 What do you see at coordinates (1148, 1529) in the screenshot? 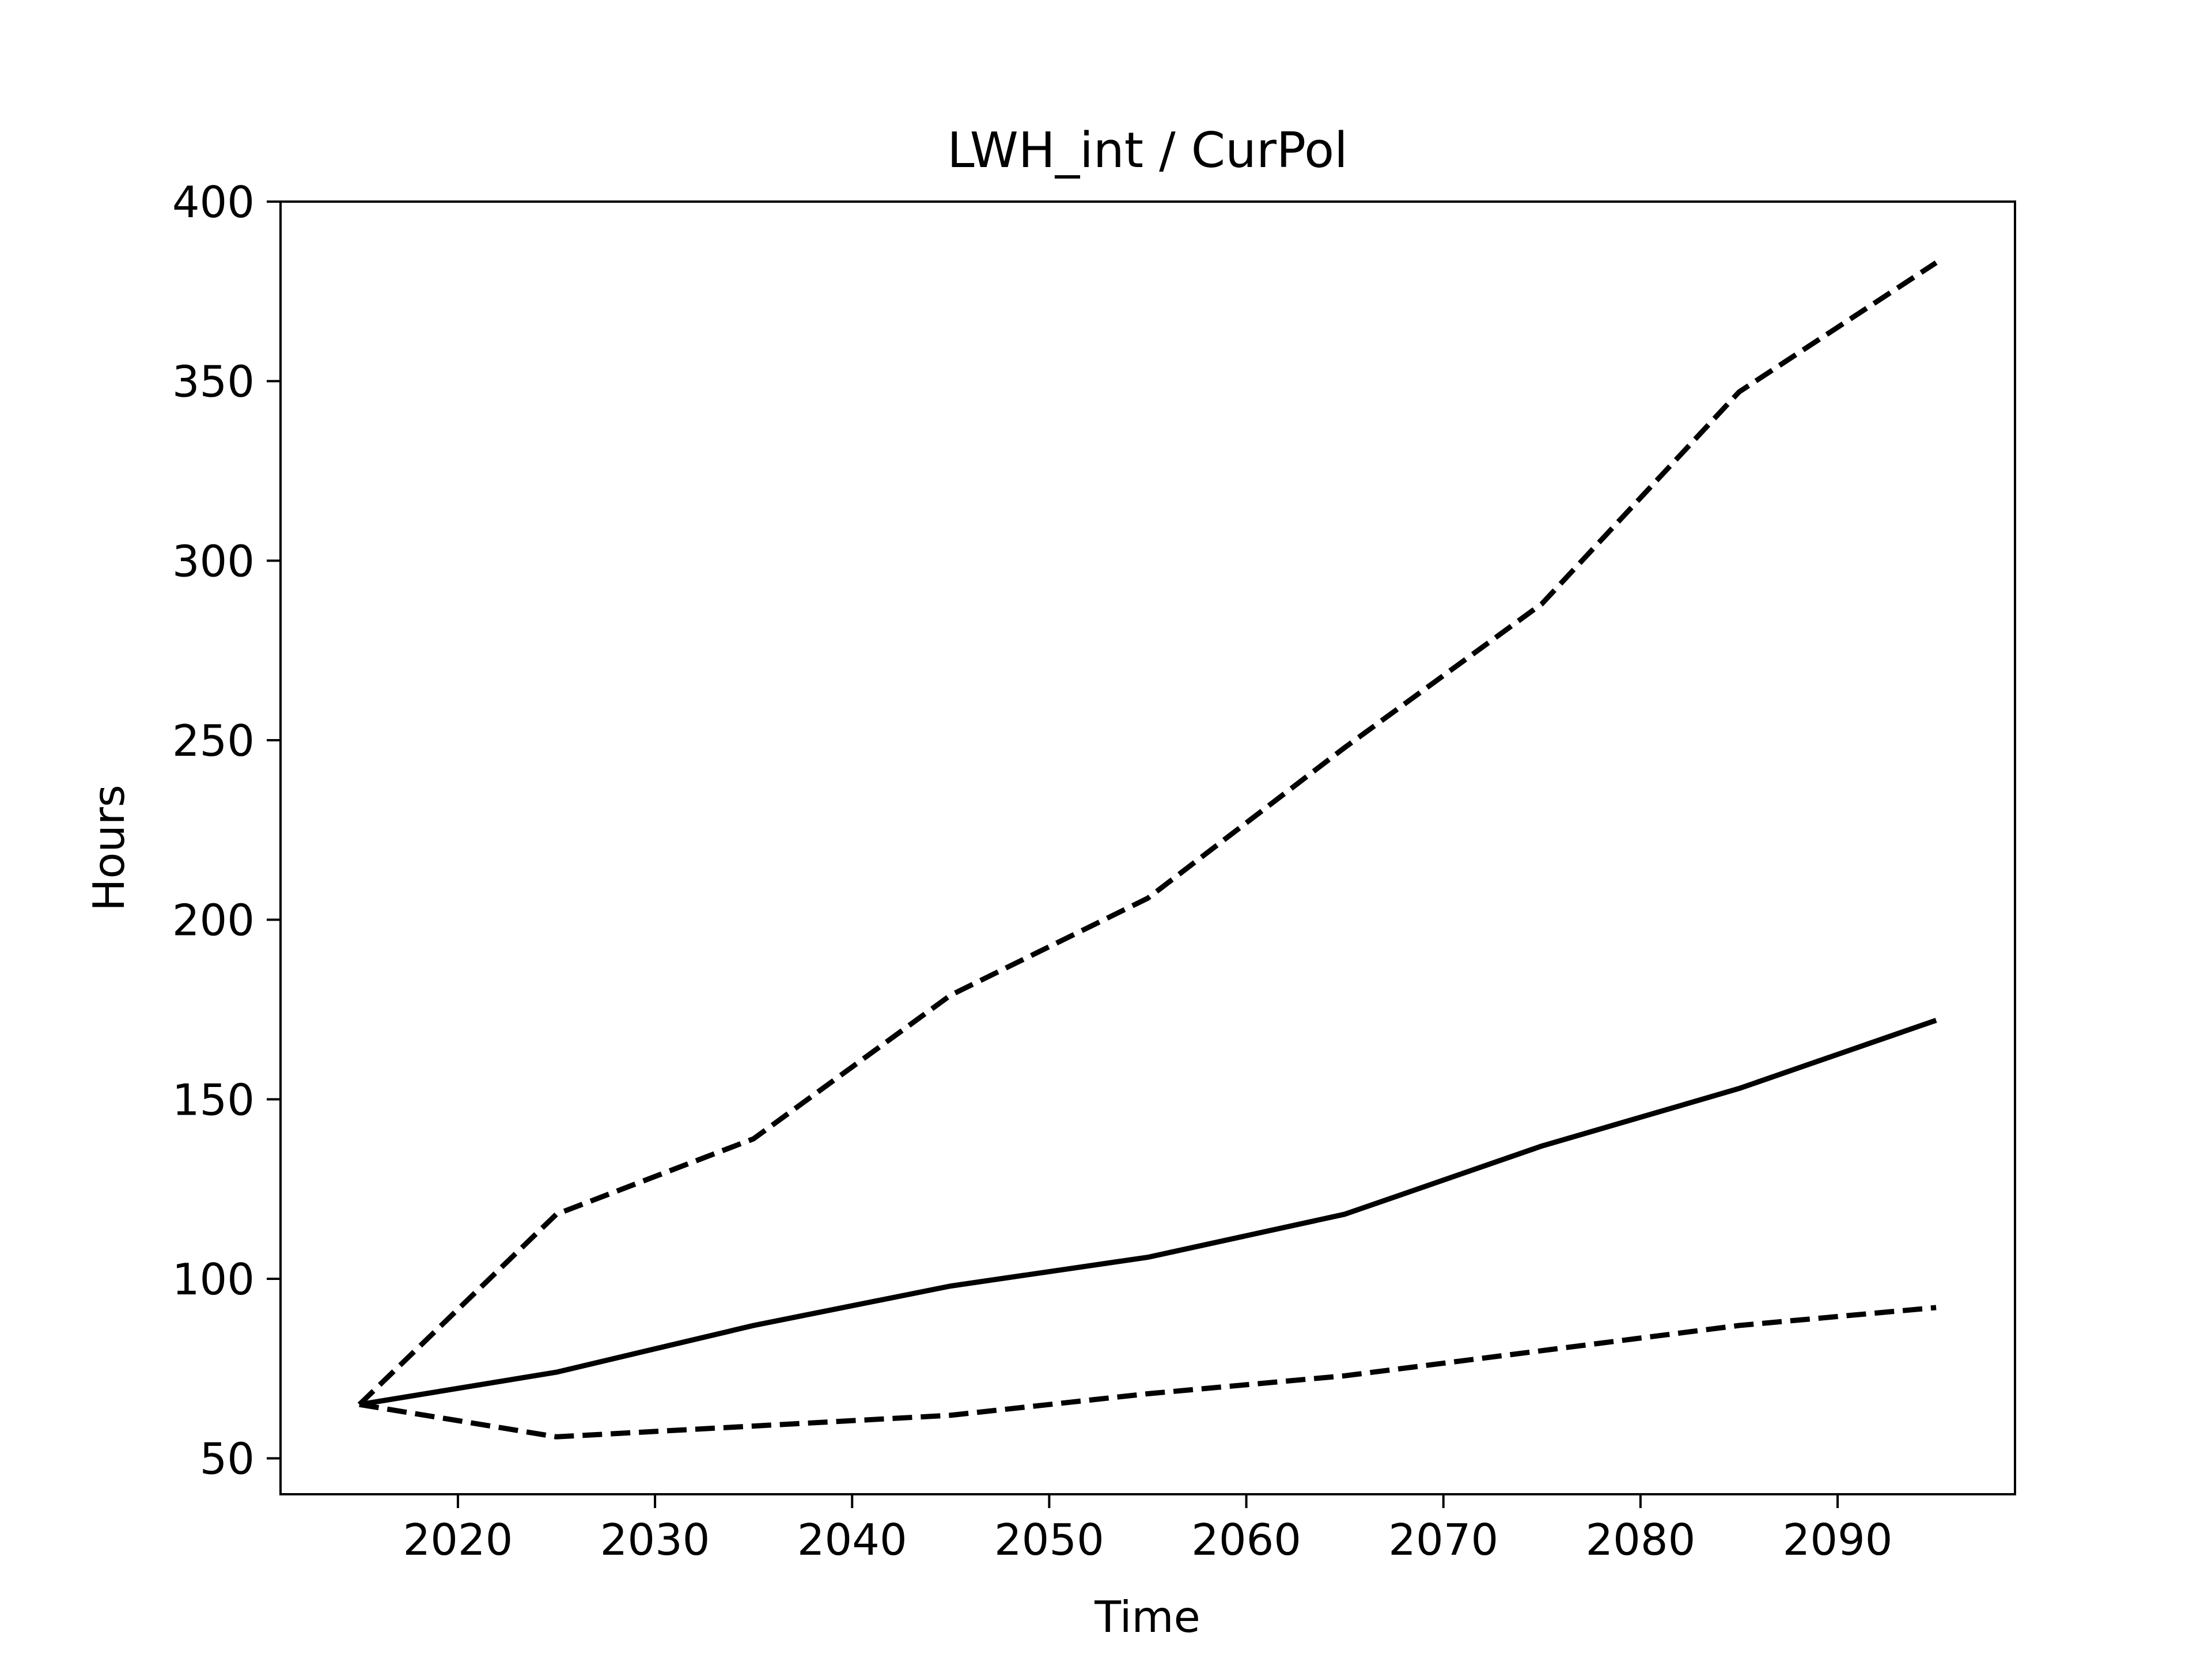
I see `x-axis: 2020 2030 2040 2050 2060 2070 2080 2090` at bounding box center [1148, 1529].